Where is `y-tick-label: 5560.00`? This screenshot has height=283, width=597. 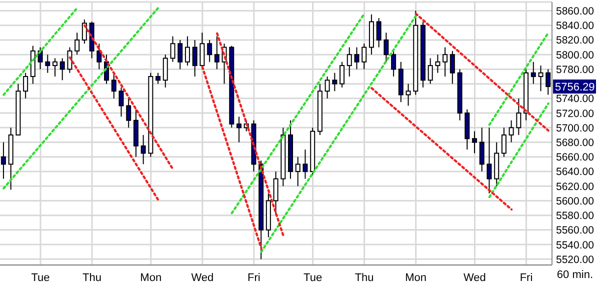 y-tick-label: 5560.00 is located at coordinates (575, 230).